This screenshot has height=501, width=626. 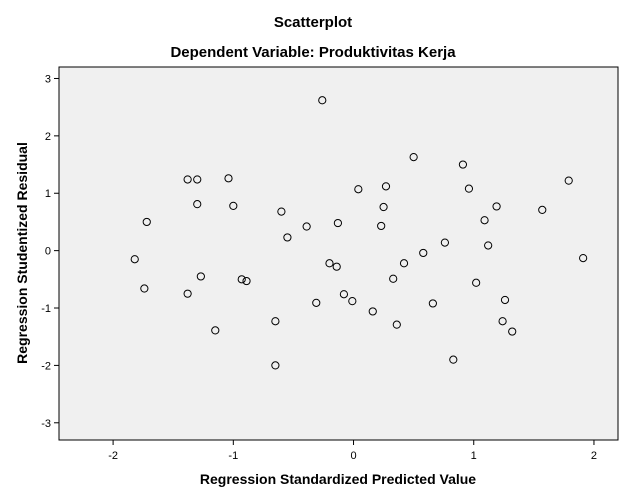 What do you see at coordinates (594, 456) in the screenshot?
I see `x-tick-label: 2` at bounding box center [594, 456].